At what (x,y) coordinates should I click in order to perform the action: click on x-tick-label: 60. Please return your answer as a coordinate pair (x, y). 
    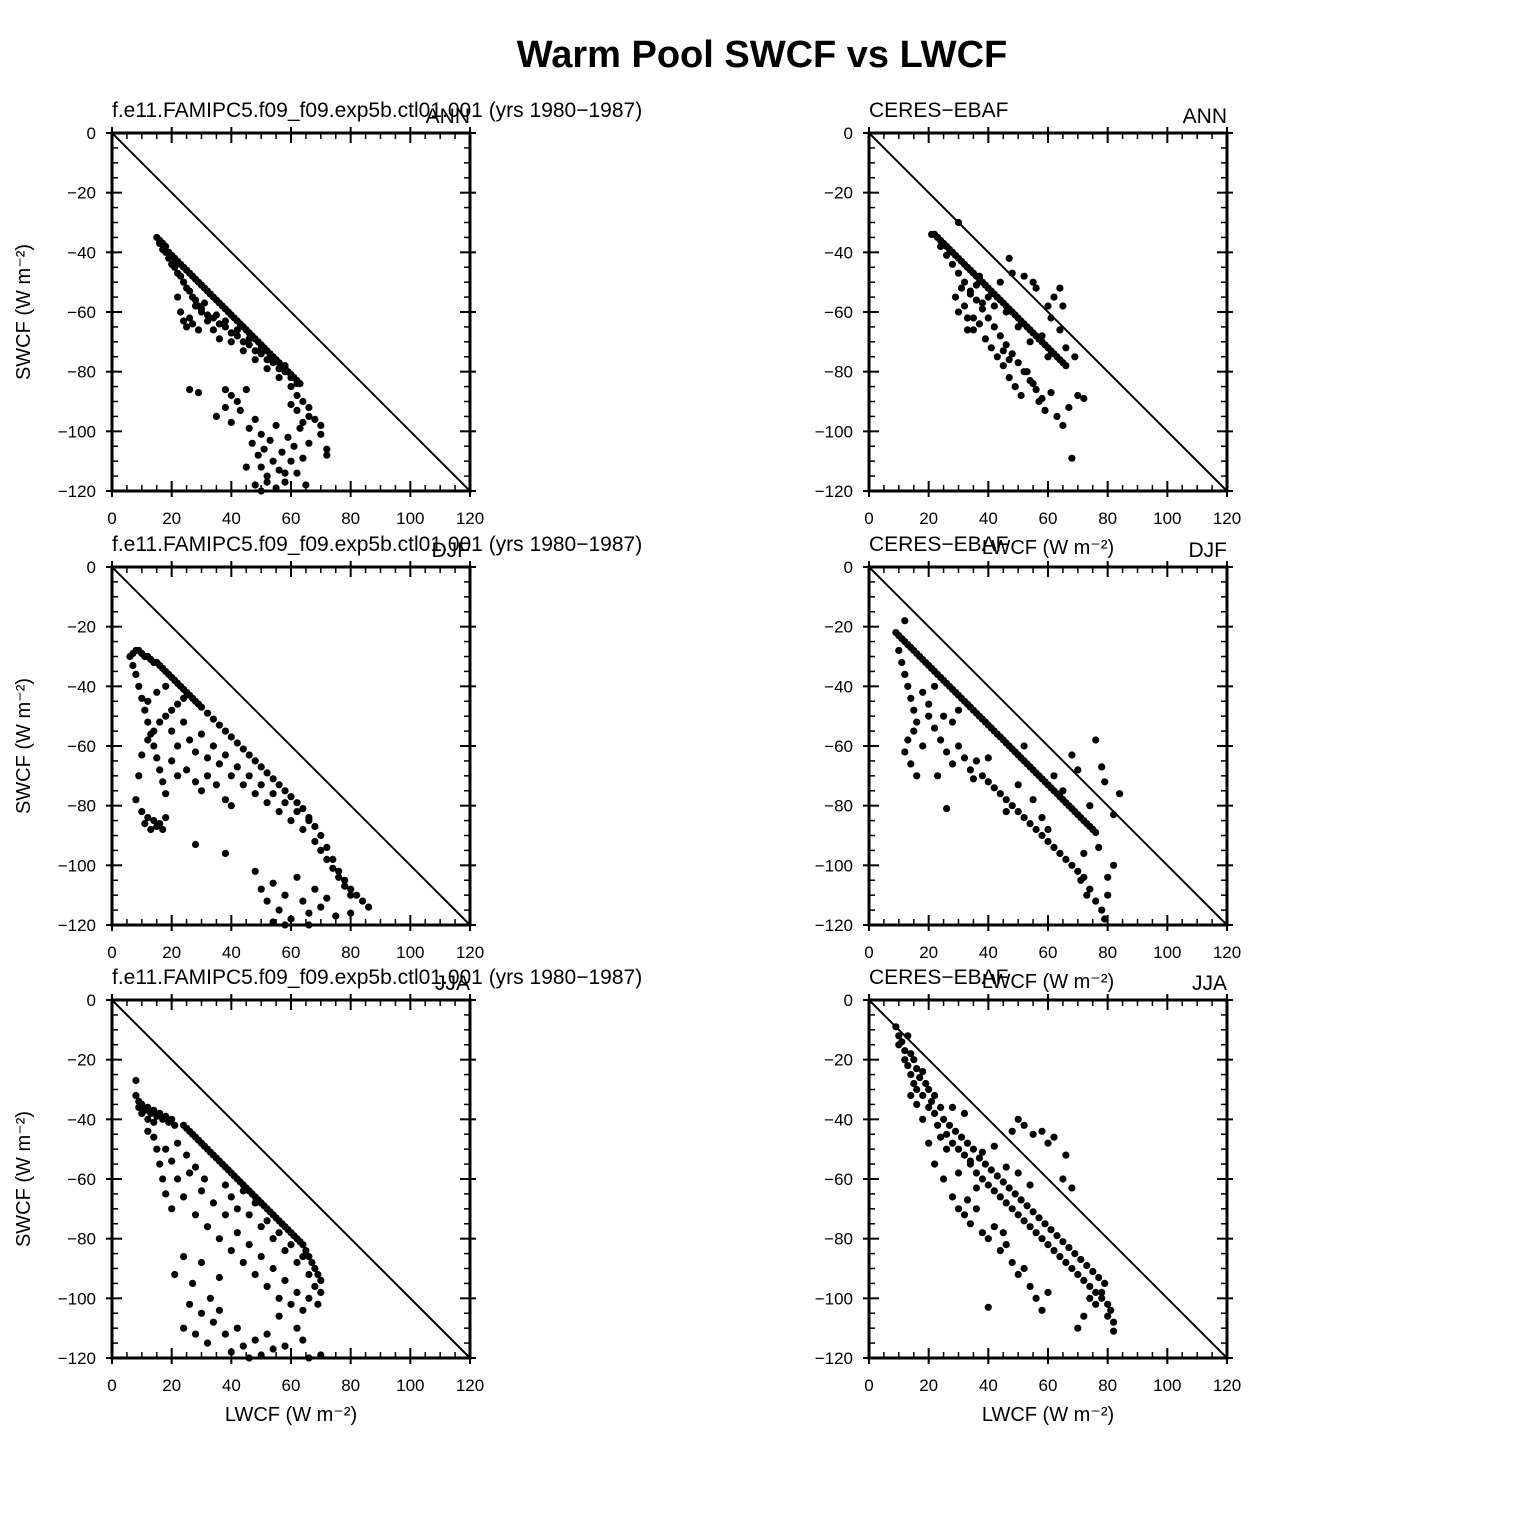
    Looking at the image, I should click on (1048, 1385).